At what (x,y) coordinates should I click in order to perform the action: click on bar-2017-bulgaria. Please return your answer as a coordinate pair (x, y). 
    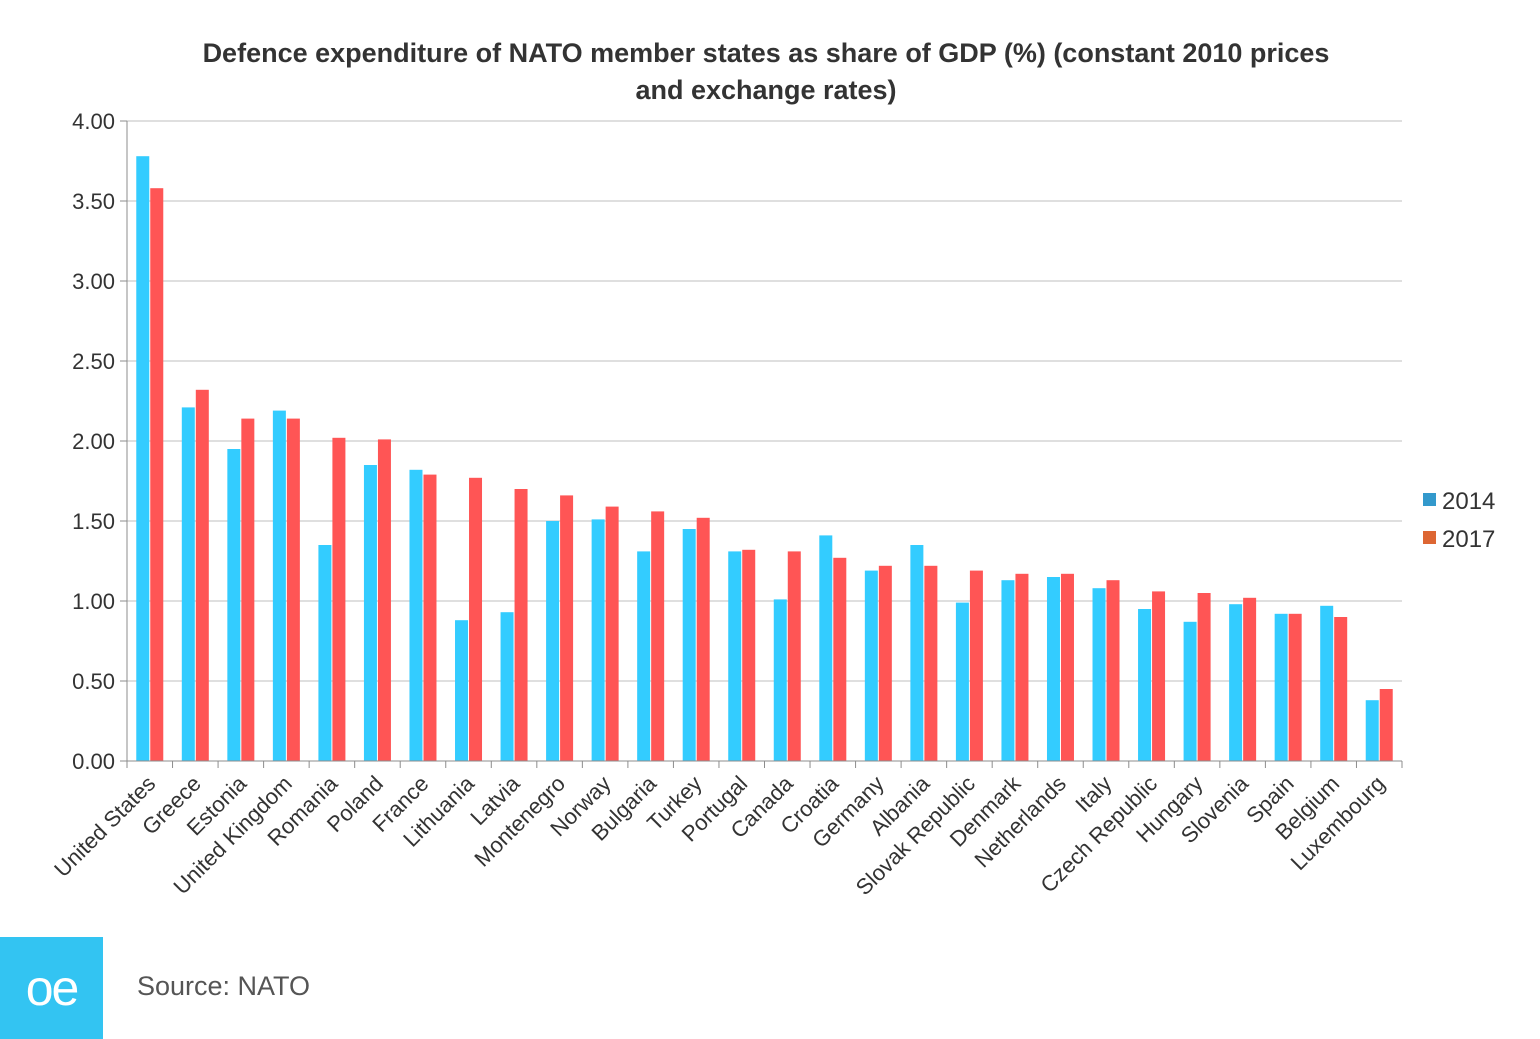
    Looking at the image, I should click on (658, 636).